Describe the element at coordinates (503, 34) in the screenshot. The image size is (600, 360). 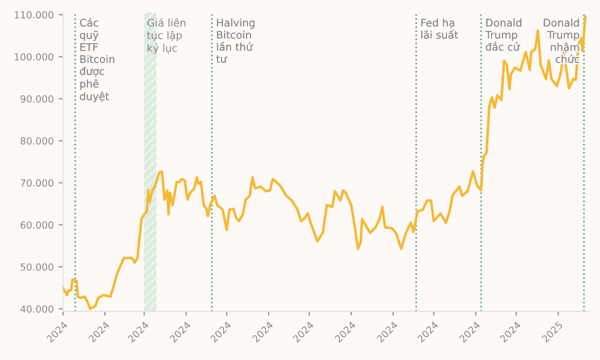
I see `ref-line-label: Donald Trump đắc cử` at that location.